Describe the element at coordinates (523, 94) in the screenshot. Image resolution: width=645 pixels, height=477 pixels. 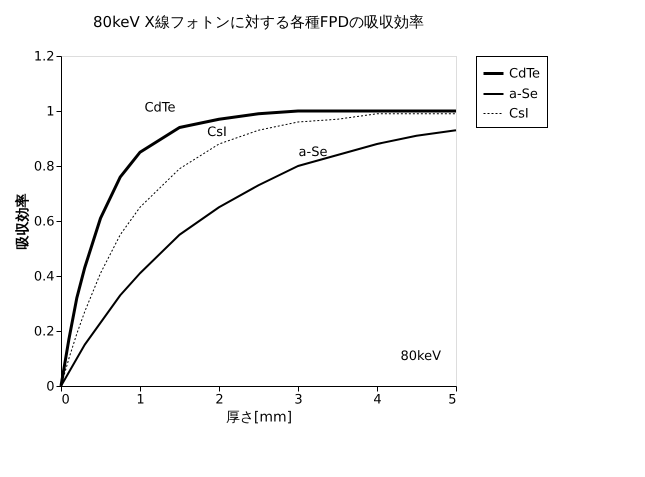
I see `legend-label: a-Se` at that location.